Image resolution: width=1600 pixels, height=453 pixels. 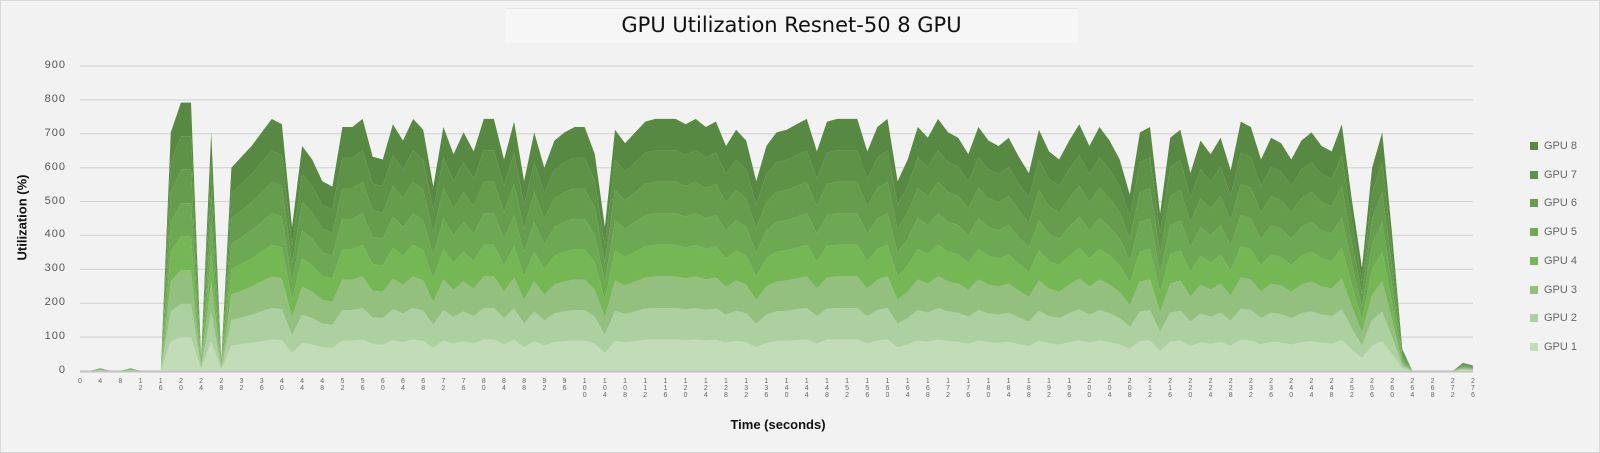 What do you see at coordinates (544, 385) in the screenshot?
I see `x-tick-label: 92` at bounding box center [544, 385].